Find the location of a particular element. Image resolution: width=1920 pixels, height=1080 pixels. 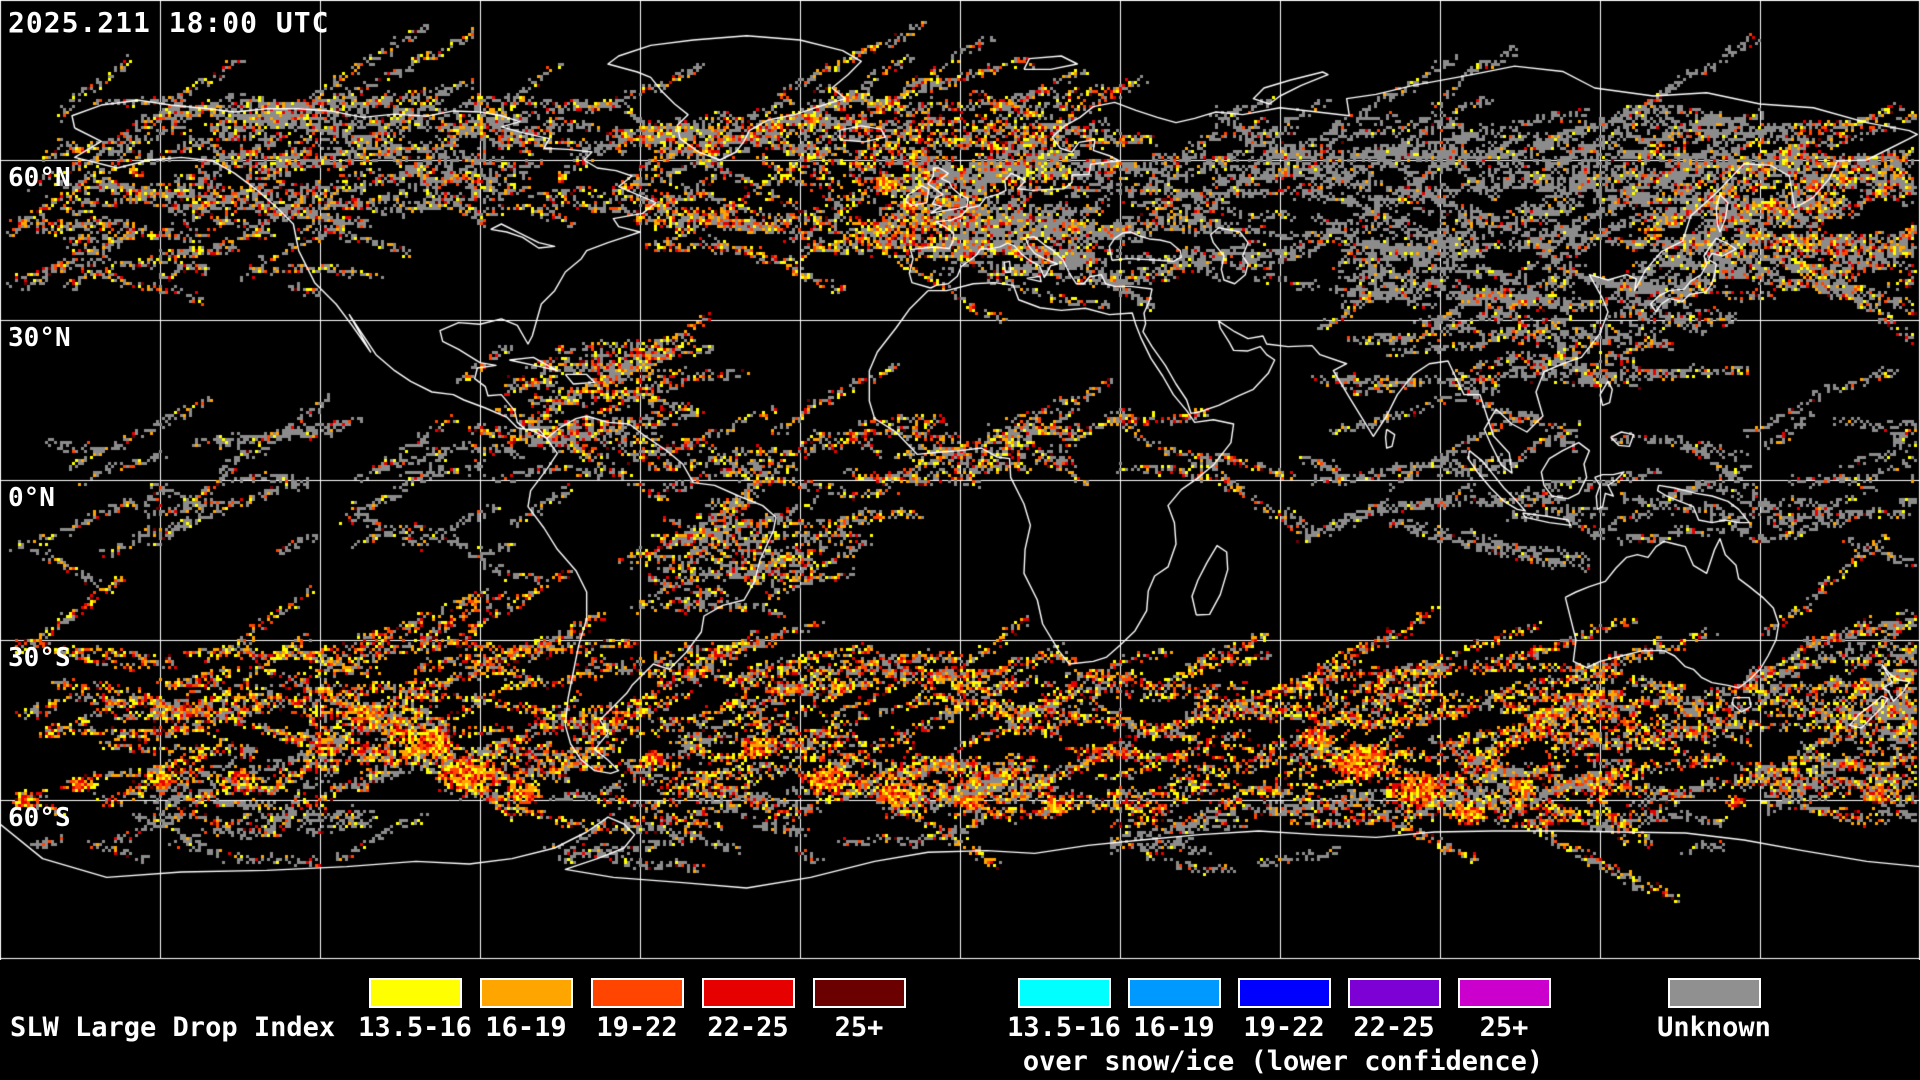

legend-bin-label-snowice-3: 19-22 is located at coordinates (1284, 1027).